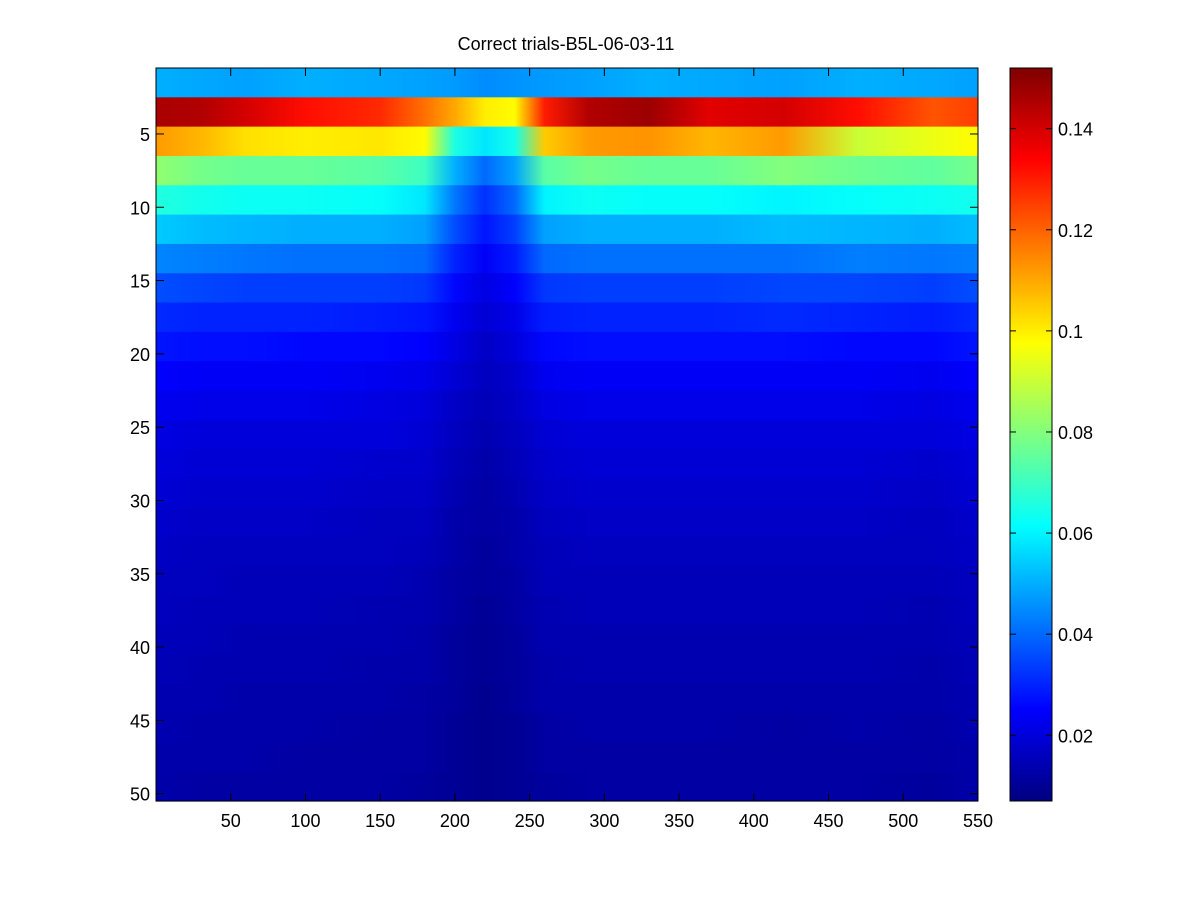 This screenshot has width=1200, height=900. Describe the element at coordinates (231, 821) in the screenshot. I see `x-tick-label: 50` at that location.